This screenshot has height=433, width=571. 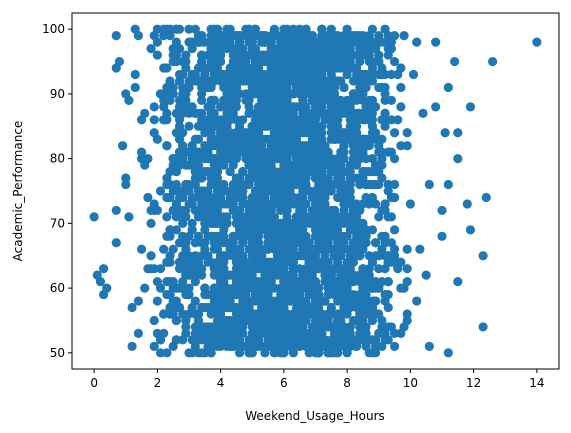 What do you see at coordinates (536, 383) in the screenshot?
I see `x-tick-label: 14` at bounding box center [536, 383].